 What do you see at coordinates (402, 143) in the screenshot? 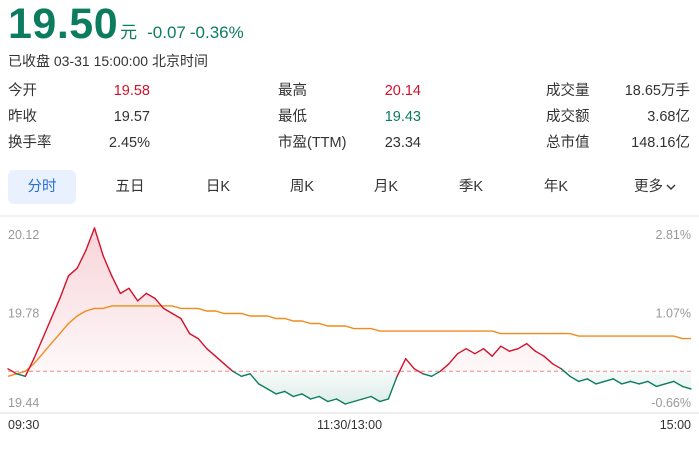
I see `stat-value: 23.34` at bounding box center [402, 143].